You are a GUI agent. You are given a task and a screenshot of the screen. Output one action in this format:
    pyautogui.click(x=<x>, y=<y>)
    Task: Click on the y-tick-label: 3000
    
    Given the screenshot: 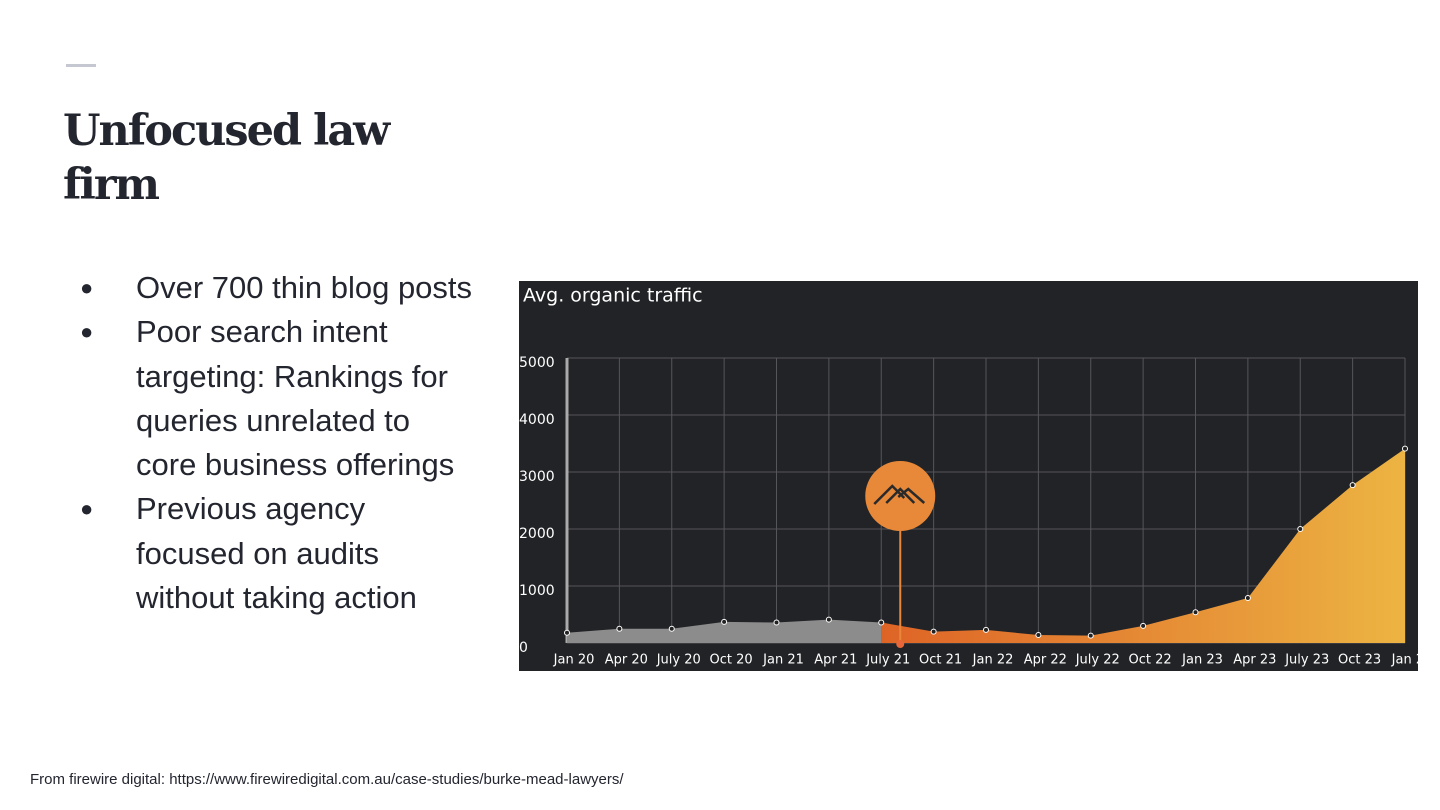 What is the action you would take?
    pyautogui.click(x=537, y=477)
    